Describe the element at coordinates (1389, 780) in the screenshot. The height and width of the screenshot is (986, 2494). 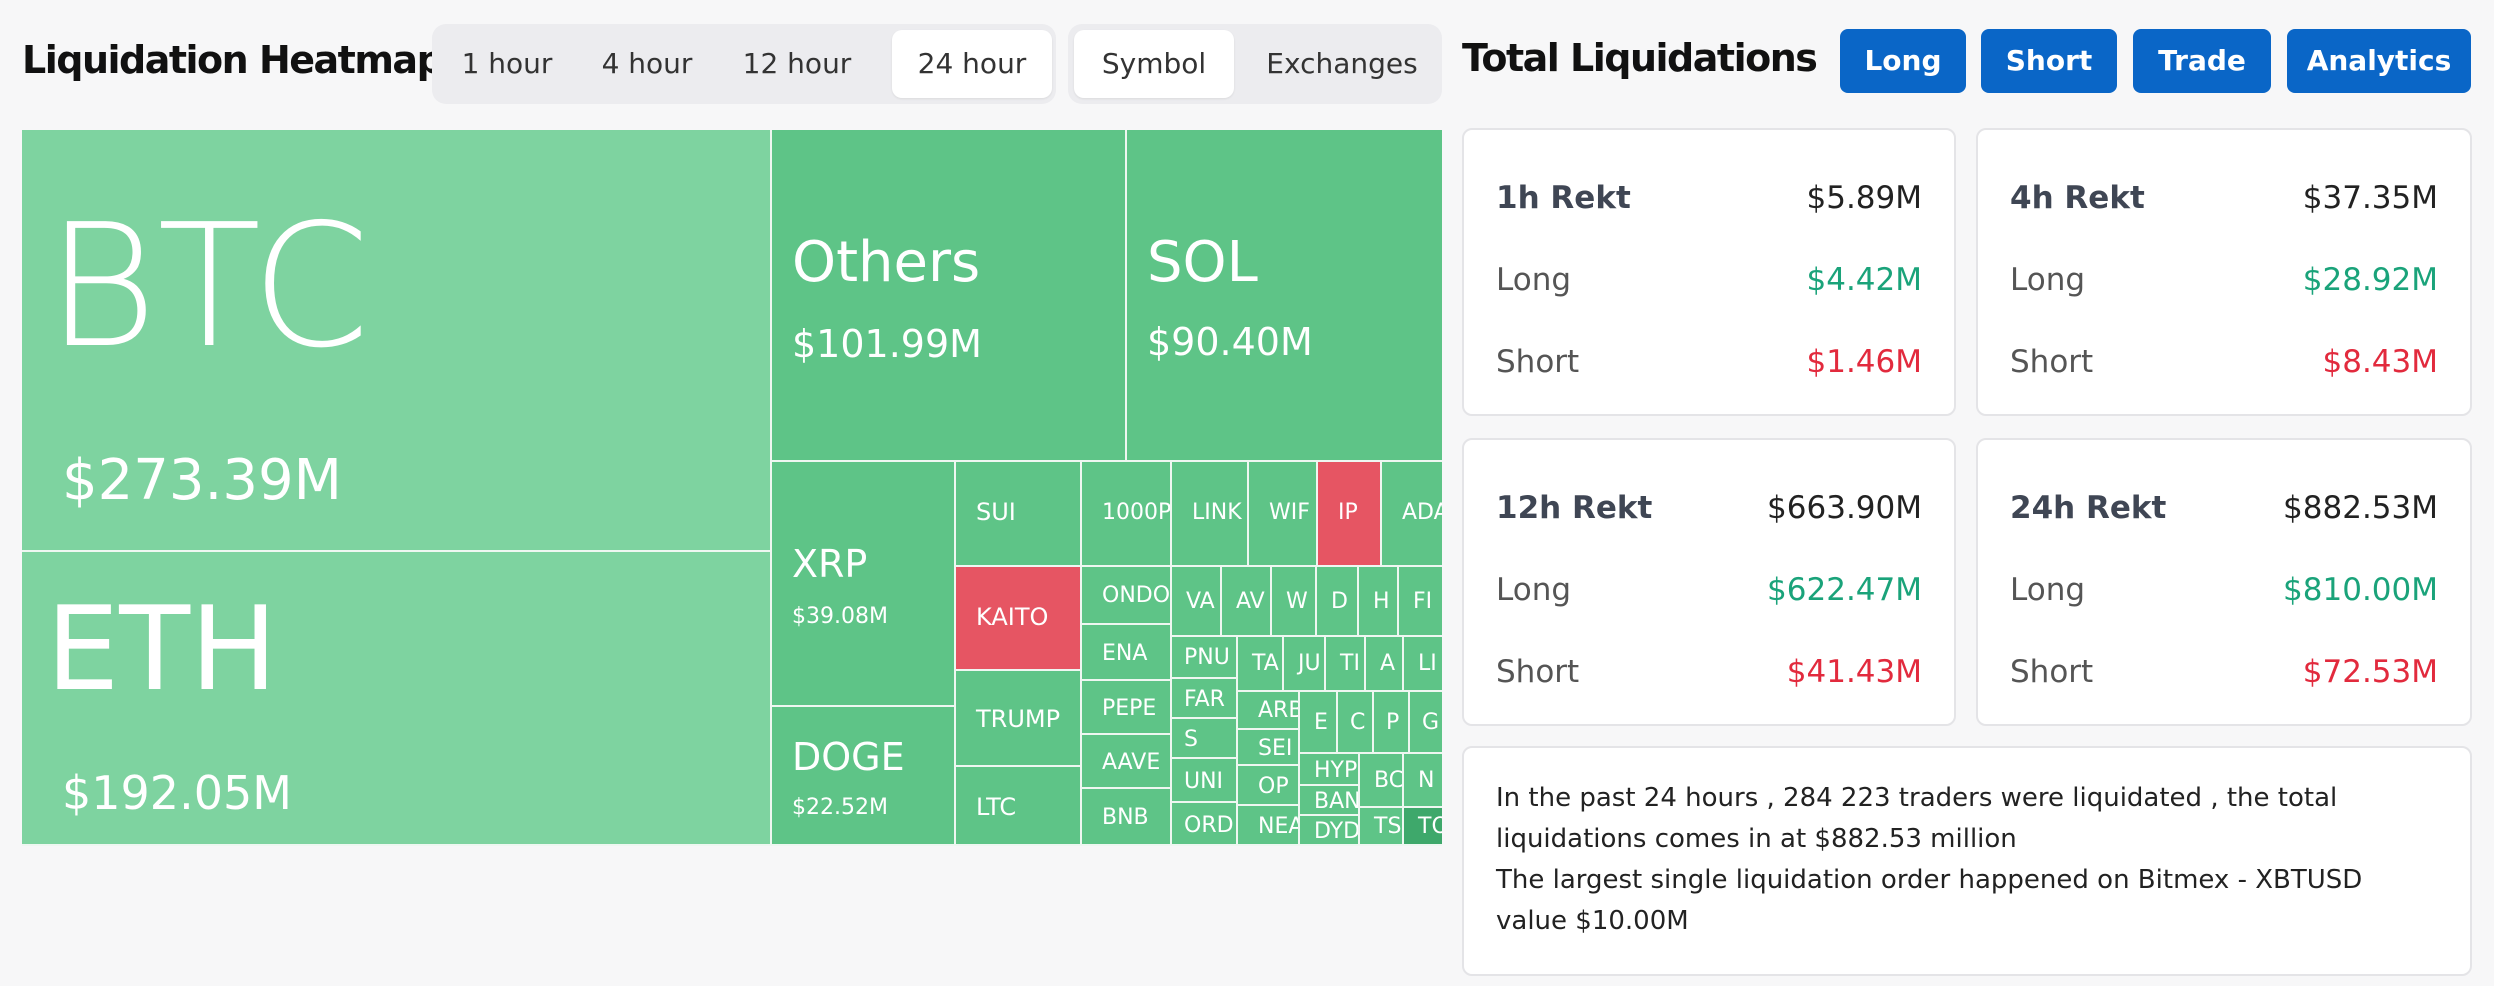
I see `tile-symbol: BC` at that location.